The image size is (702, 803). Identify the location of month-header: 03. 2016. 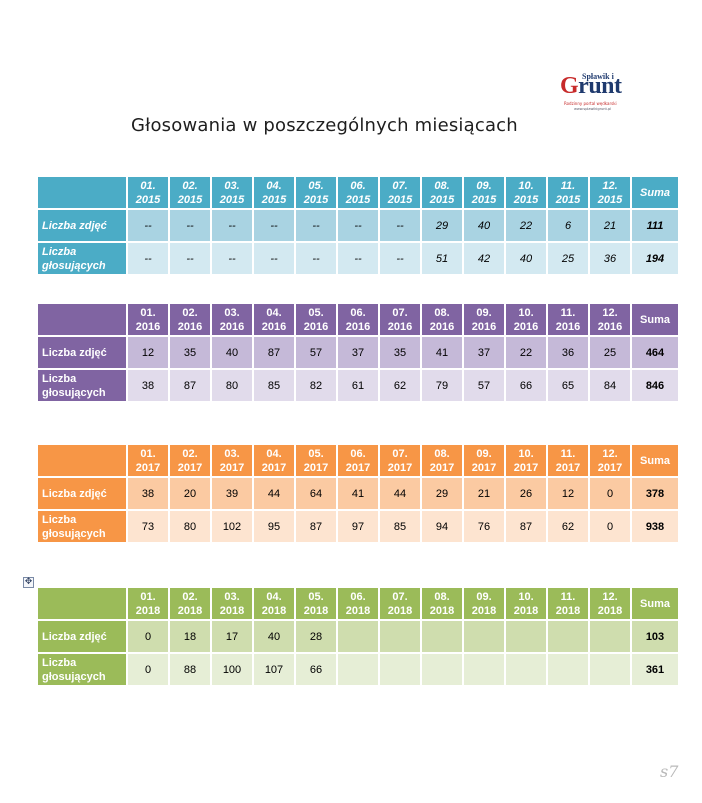
(232, 319).